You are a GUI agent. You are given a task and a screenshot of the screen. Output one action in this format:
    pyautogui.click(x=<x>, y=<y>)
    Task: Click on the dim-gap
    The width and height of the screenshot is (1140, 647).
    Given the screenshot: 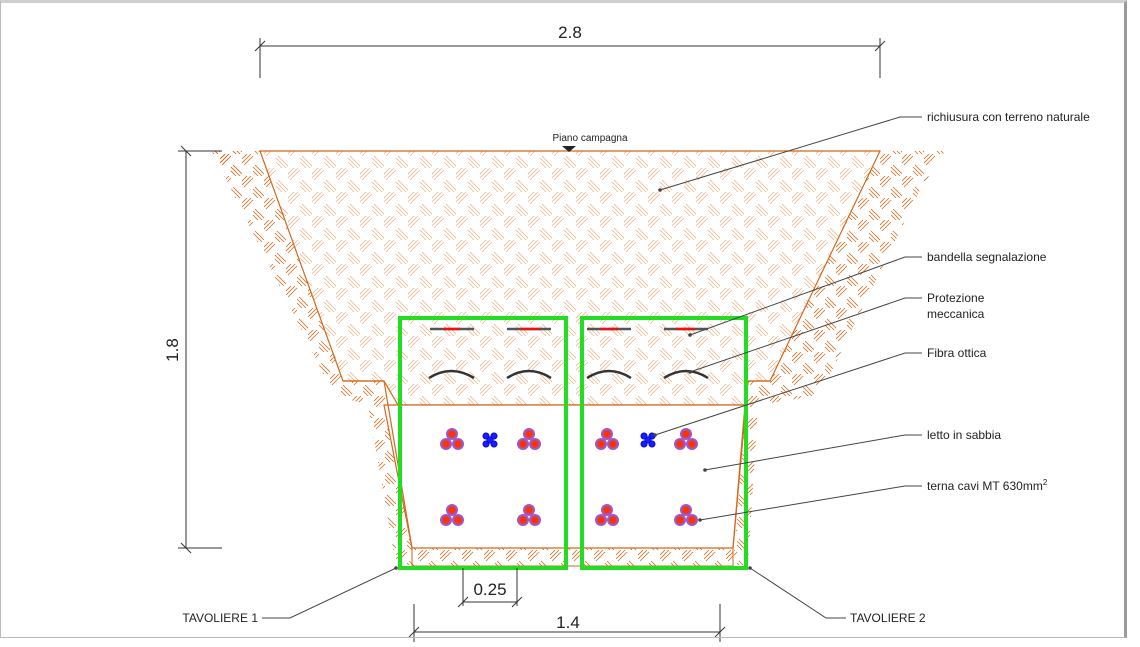 What is the action you would take?
    pyautogui.click(x=490, y=588)
    